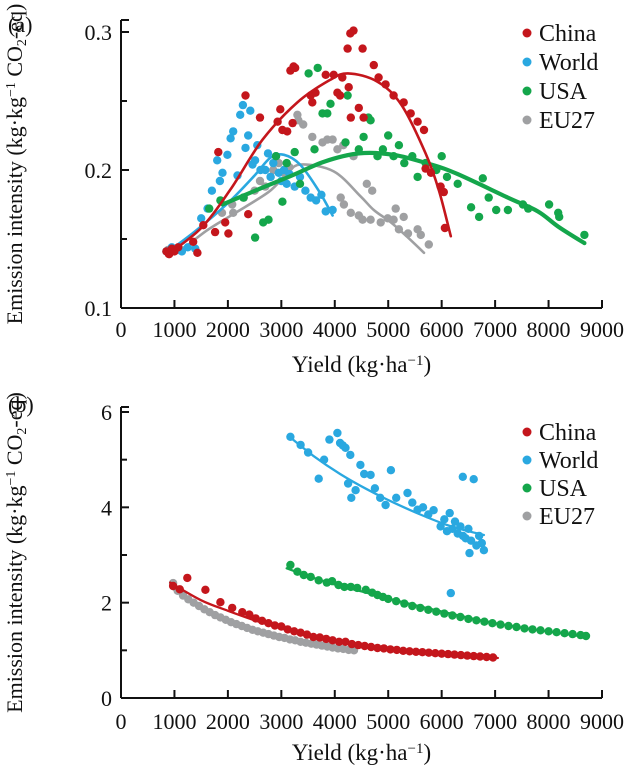  What do you see at coordinates (560, 77) in the screenshot?
I see `panel-a-legend: China World USA EU27` at bounding box center [560, 77].